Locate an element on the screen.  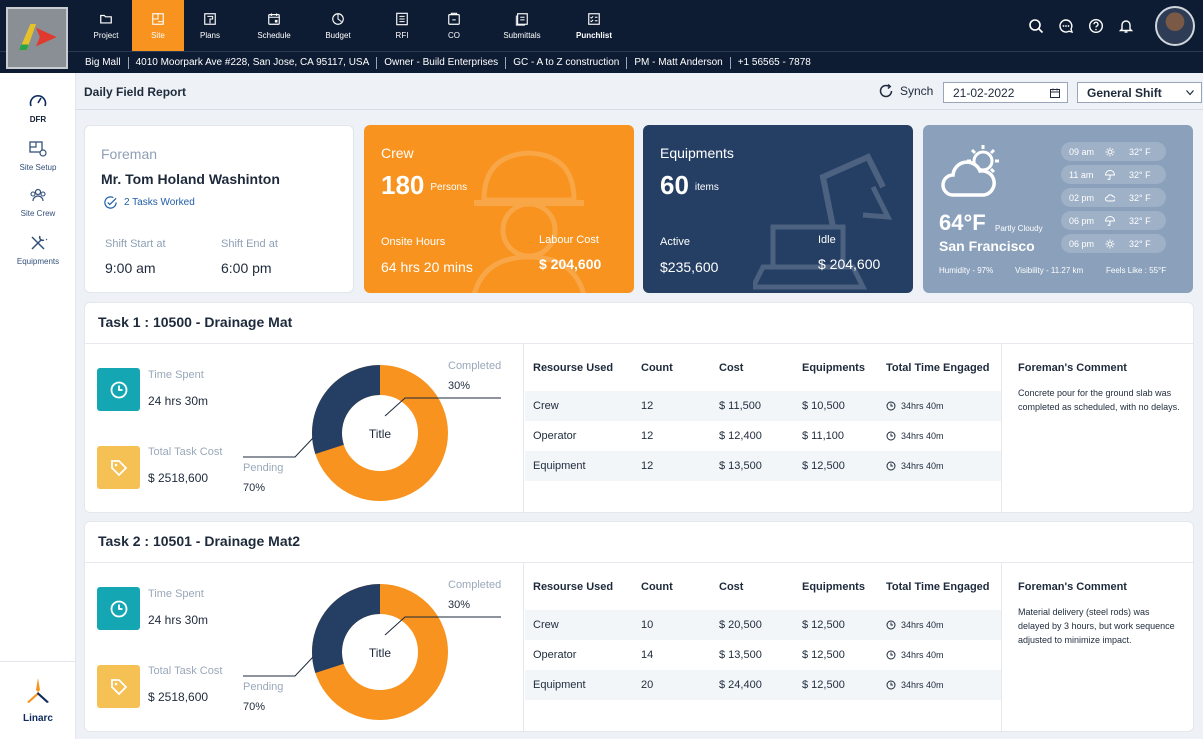
time-spent-badge is located at coordinates (118, 608).